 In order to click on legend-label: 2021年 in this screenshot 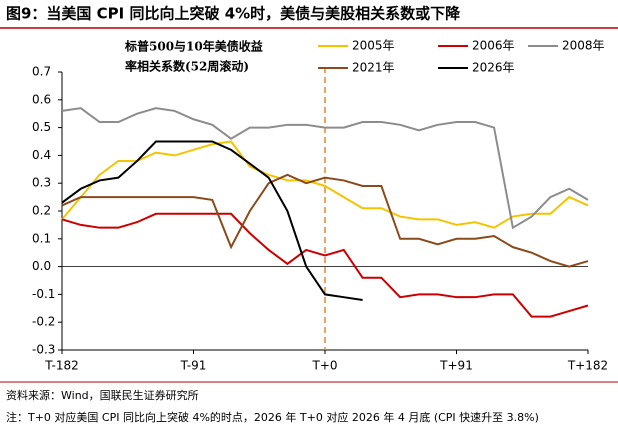, I will do `click(373, 68)`.